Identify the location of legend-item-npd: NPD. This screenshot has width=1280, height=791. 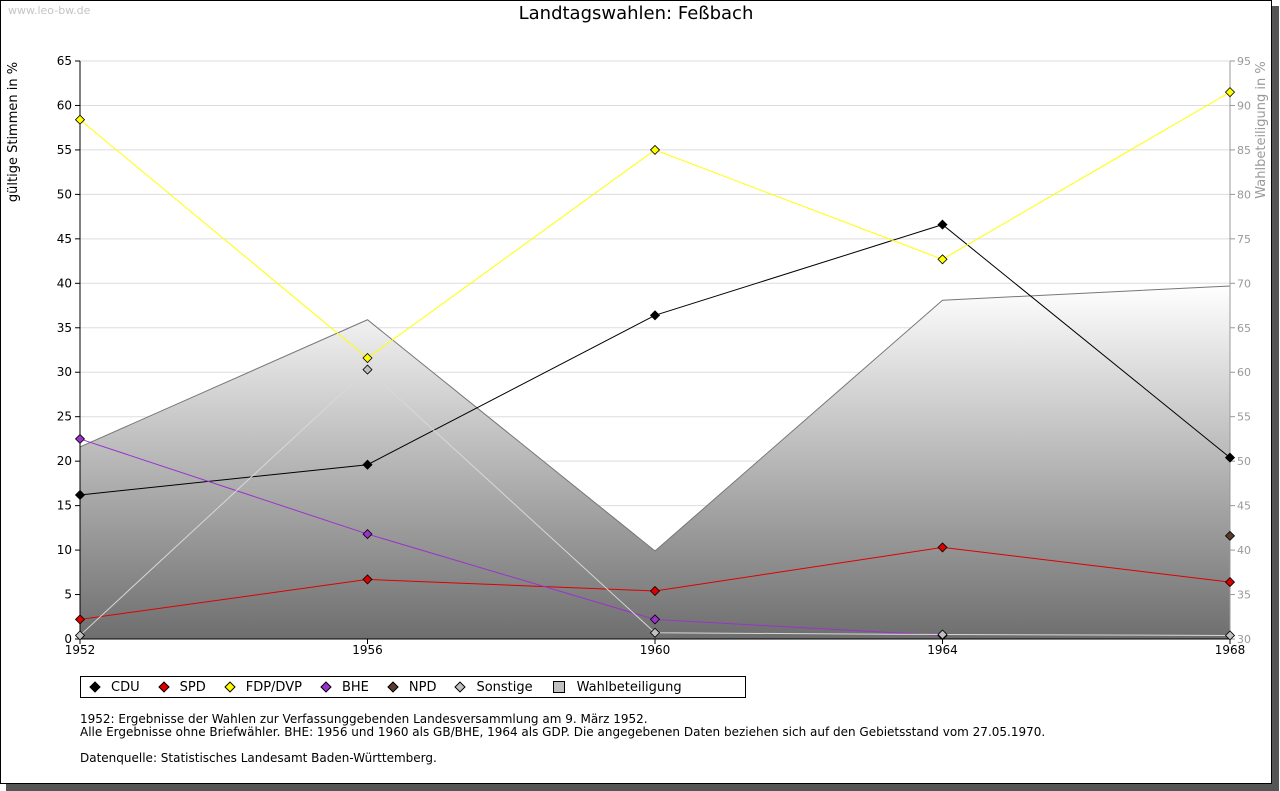
(412, 687).